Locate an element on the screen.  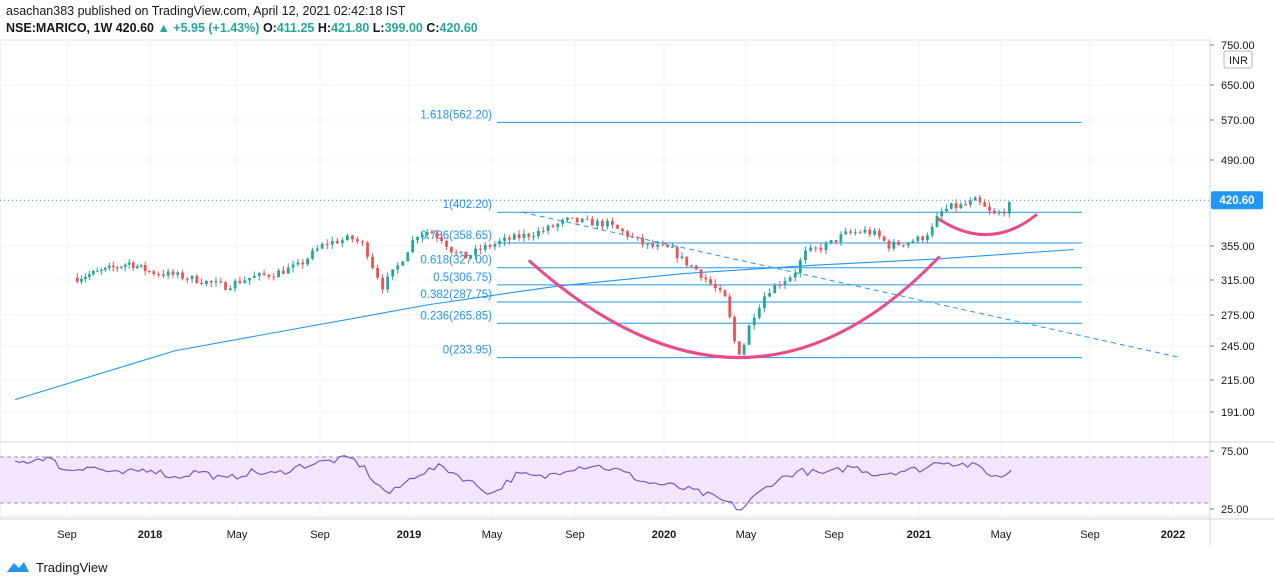
fib-level-label: 0.5(306.75) is located at coordinates (462, 278).